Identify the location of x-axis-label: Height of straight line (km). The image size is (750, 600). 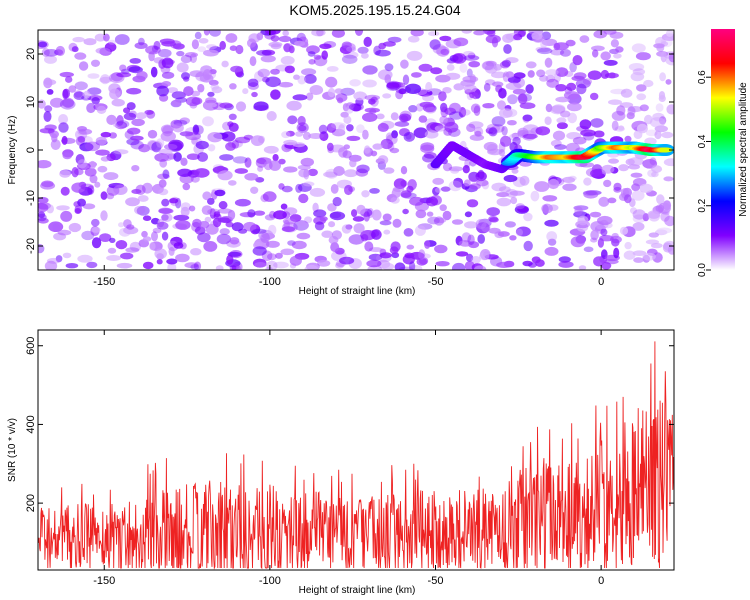
(357, 590).